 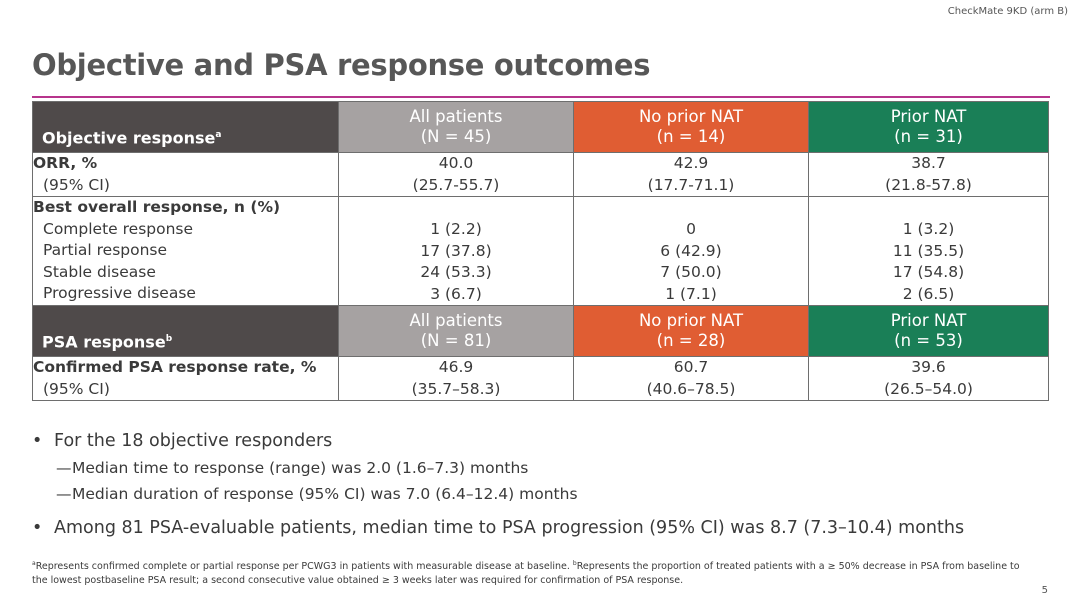 What do you see at coordinates (691, 127) in the screenshot?
I see `objective-col-no-prior-nat: No prior NAT (n = 14)` at bounding box center [691, 127].